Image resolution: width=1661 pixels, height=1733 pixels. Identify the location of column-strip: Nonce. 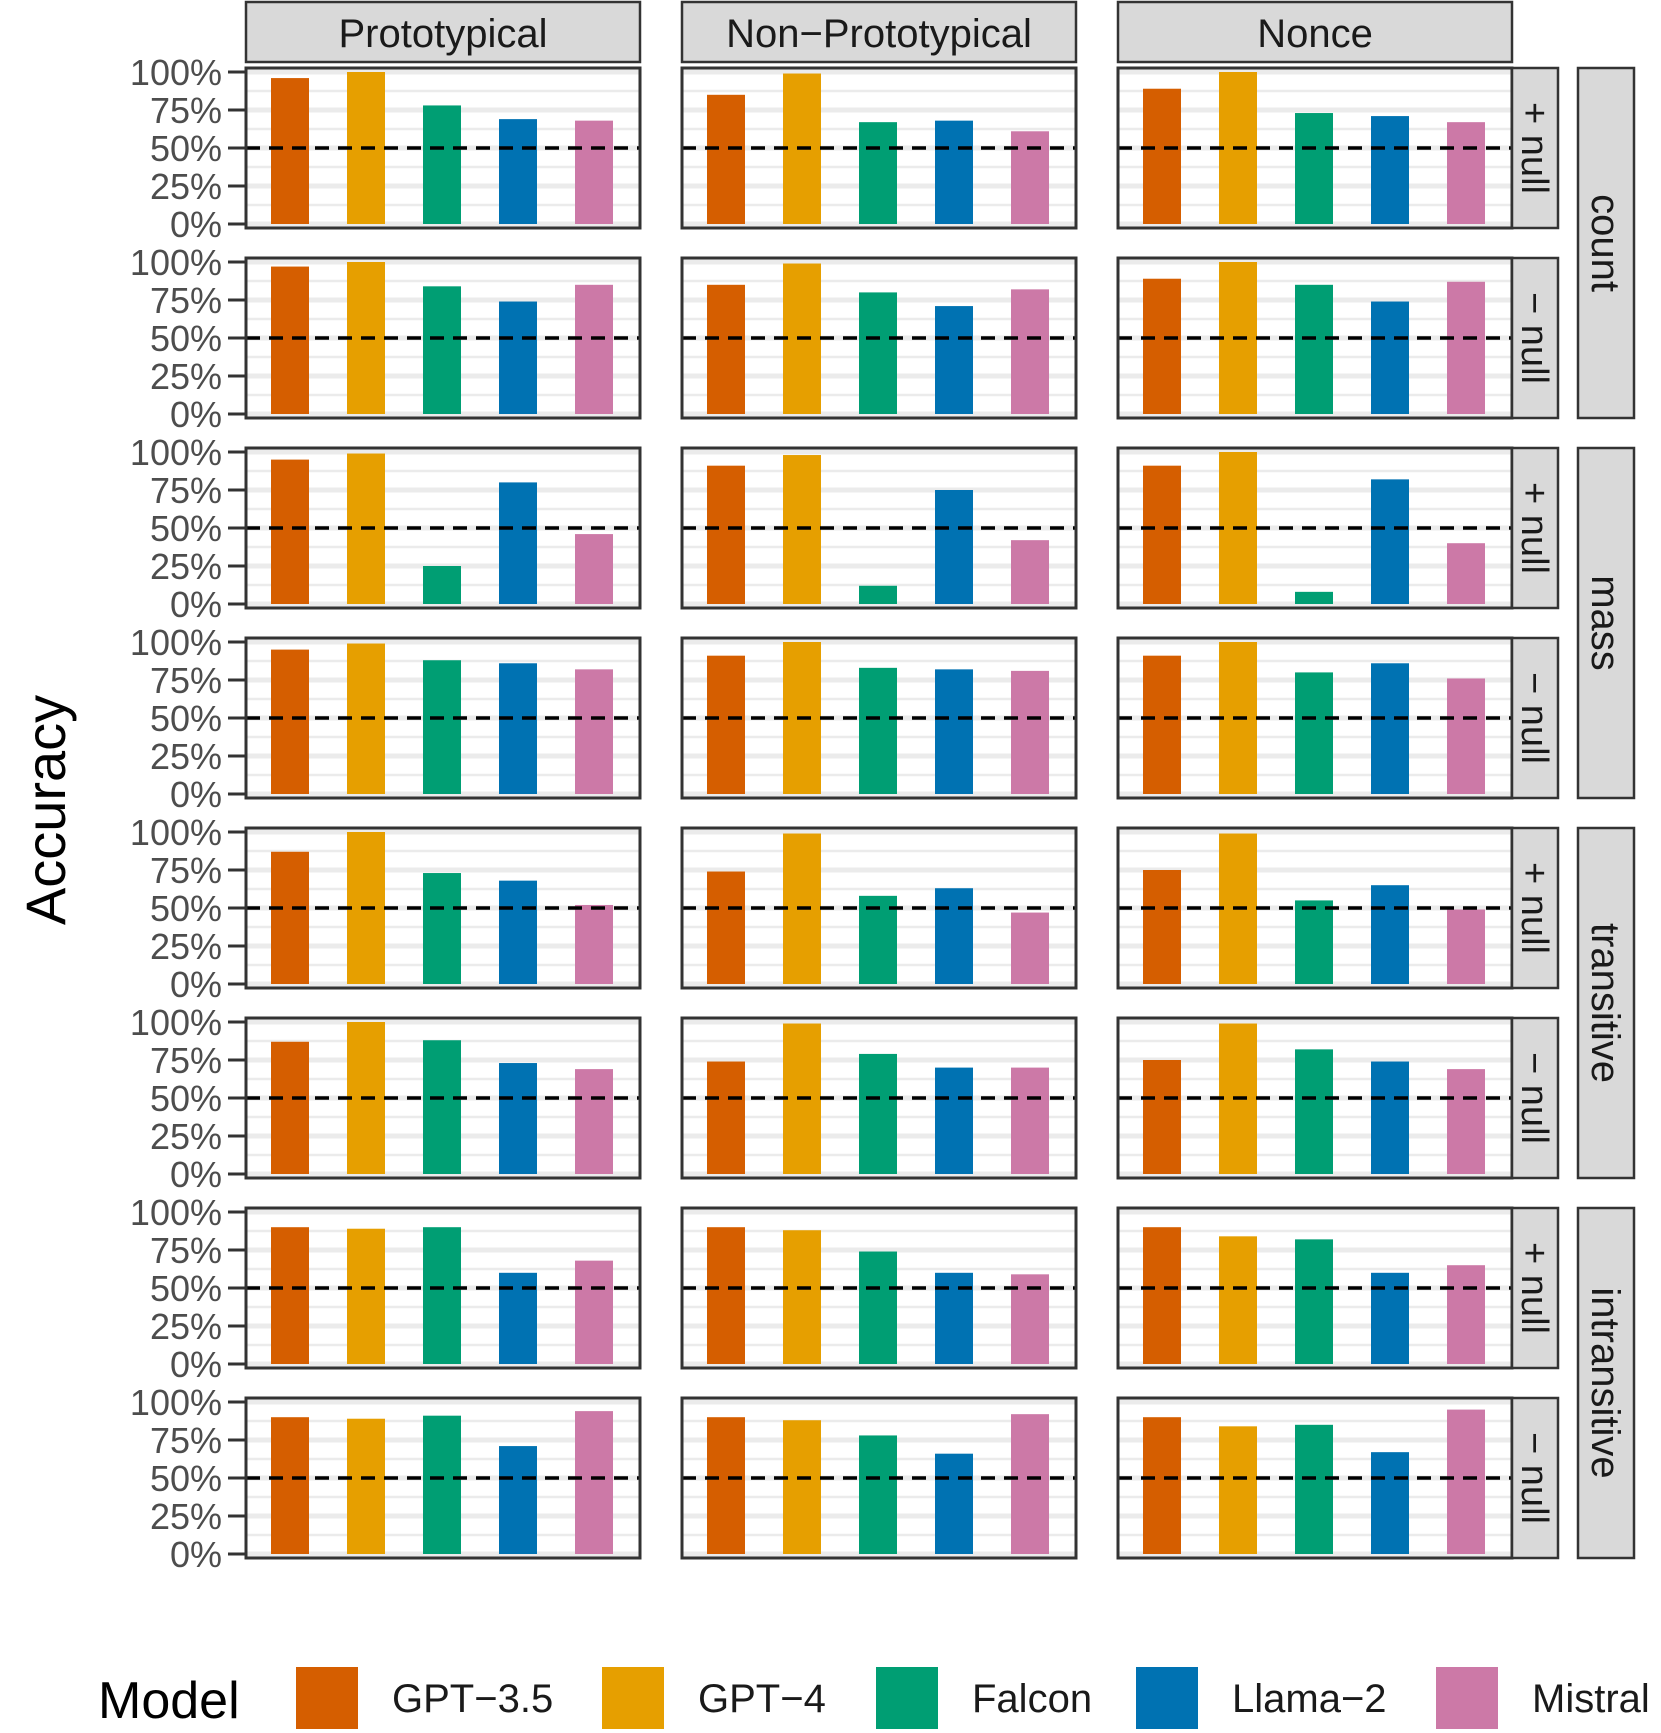
(1315, 32).